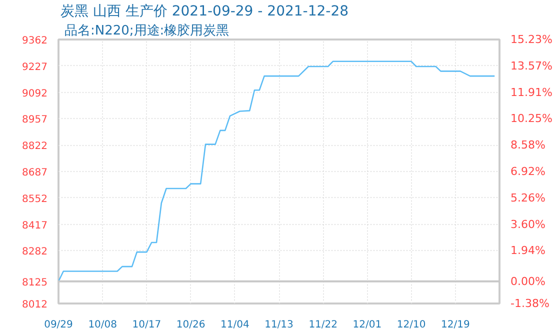 The image size is (555, 333). What do you see at coordinates (147, 325) in the screenshot?
I see `x-tick-label: 10/17` at bounding box center [147, 325].